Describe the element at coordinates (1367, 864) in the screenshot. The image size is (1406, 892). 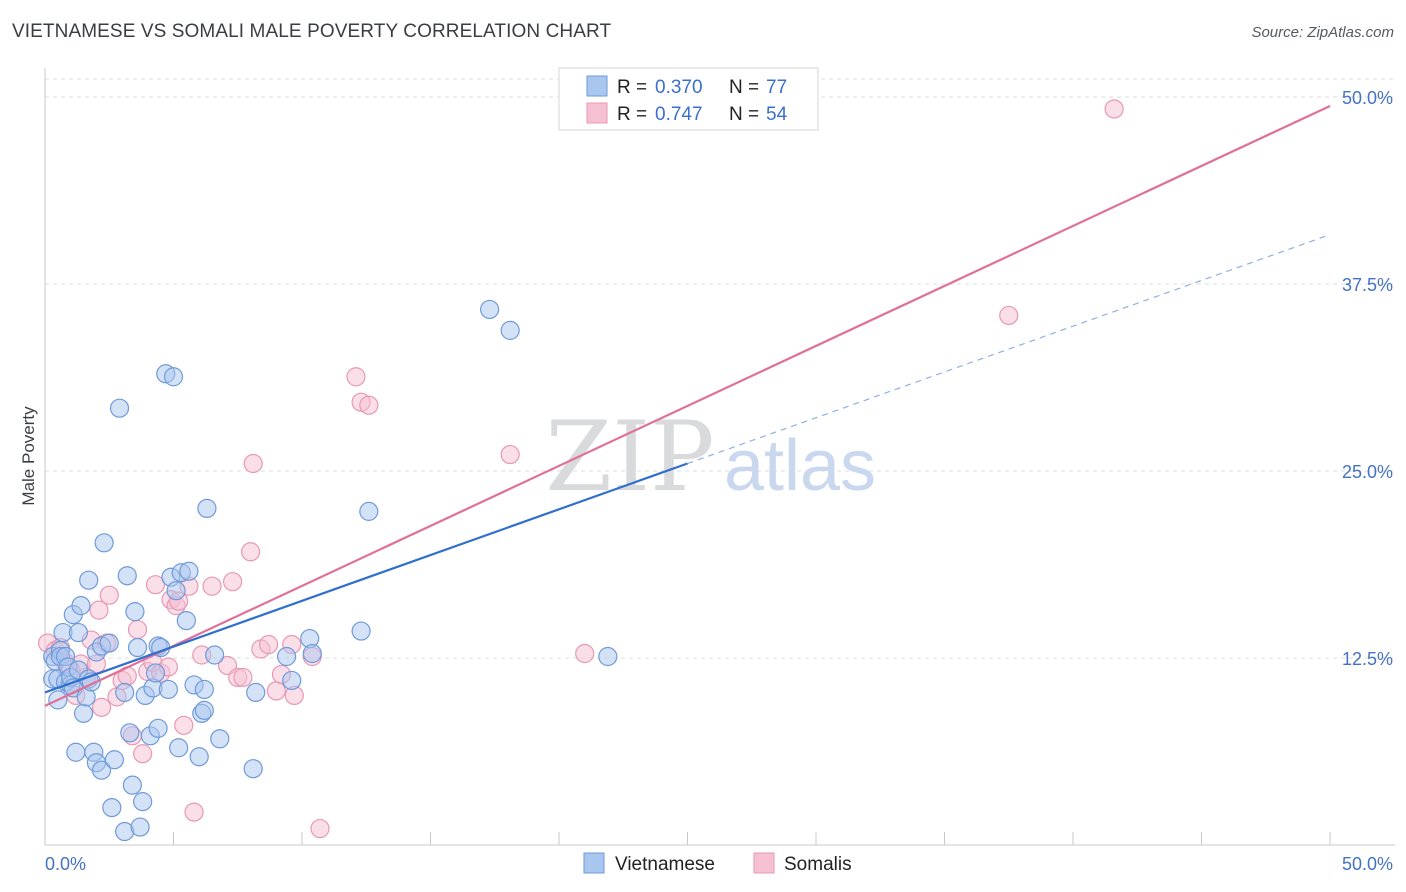
I see `x-tick-label-1: 50.0%` at that location.